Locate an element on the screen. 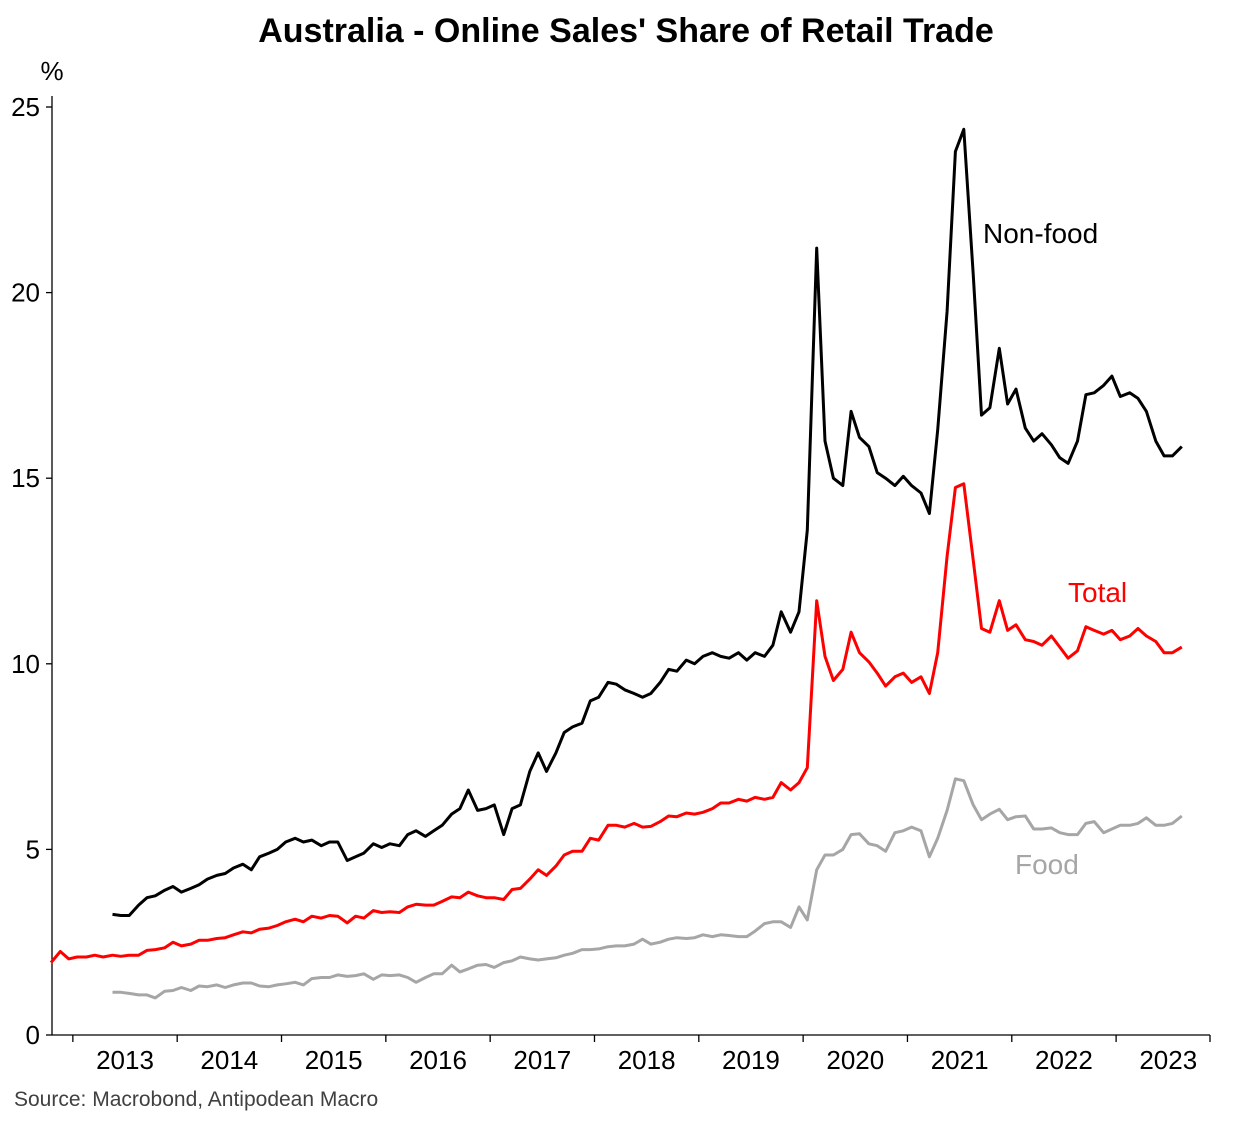 The image size is (1253, 1122). series-label-non-food: Non-food is located at coordinates (1040, 233).